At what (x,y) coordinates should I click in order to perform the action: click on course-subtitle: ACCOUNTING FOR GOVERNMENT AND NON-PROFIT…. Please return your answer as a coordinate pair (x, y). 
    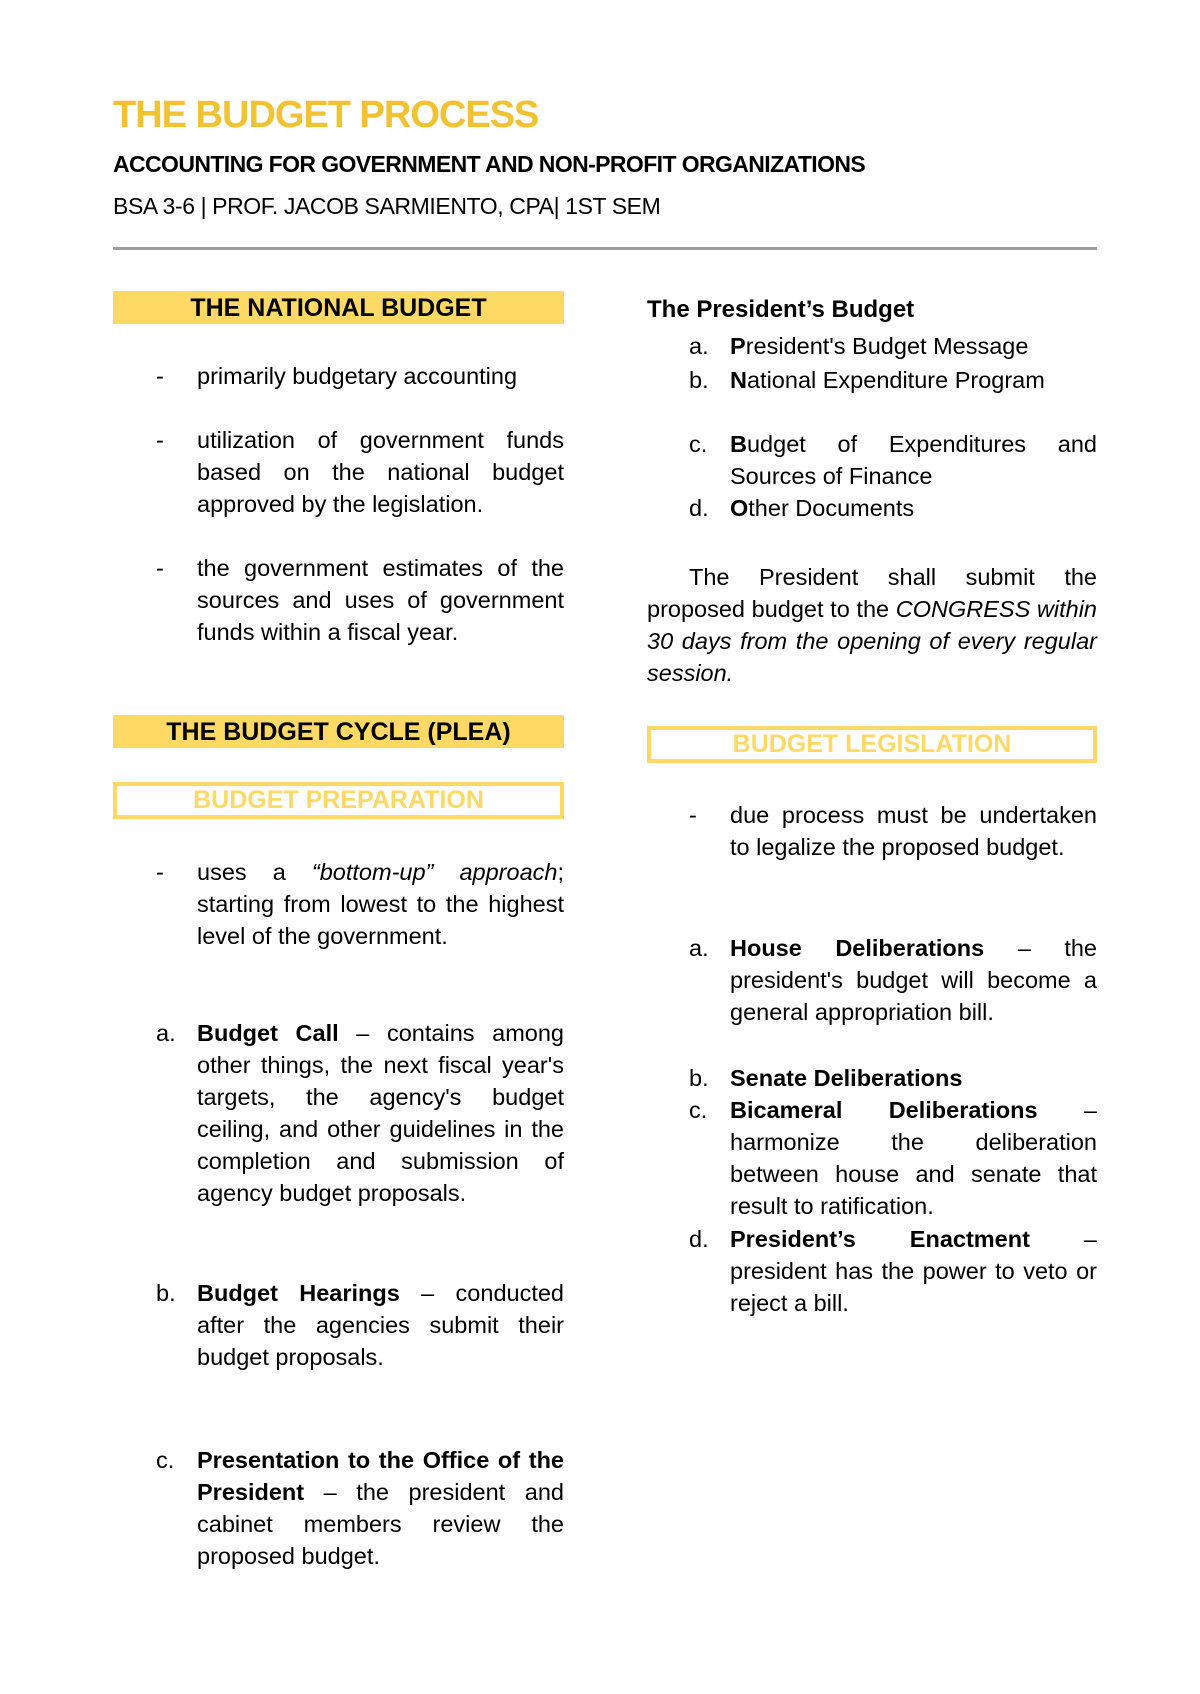
    Looking at the image, I should click on (489, 164).